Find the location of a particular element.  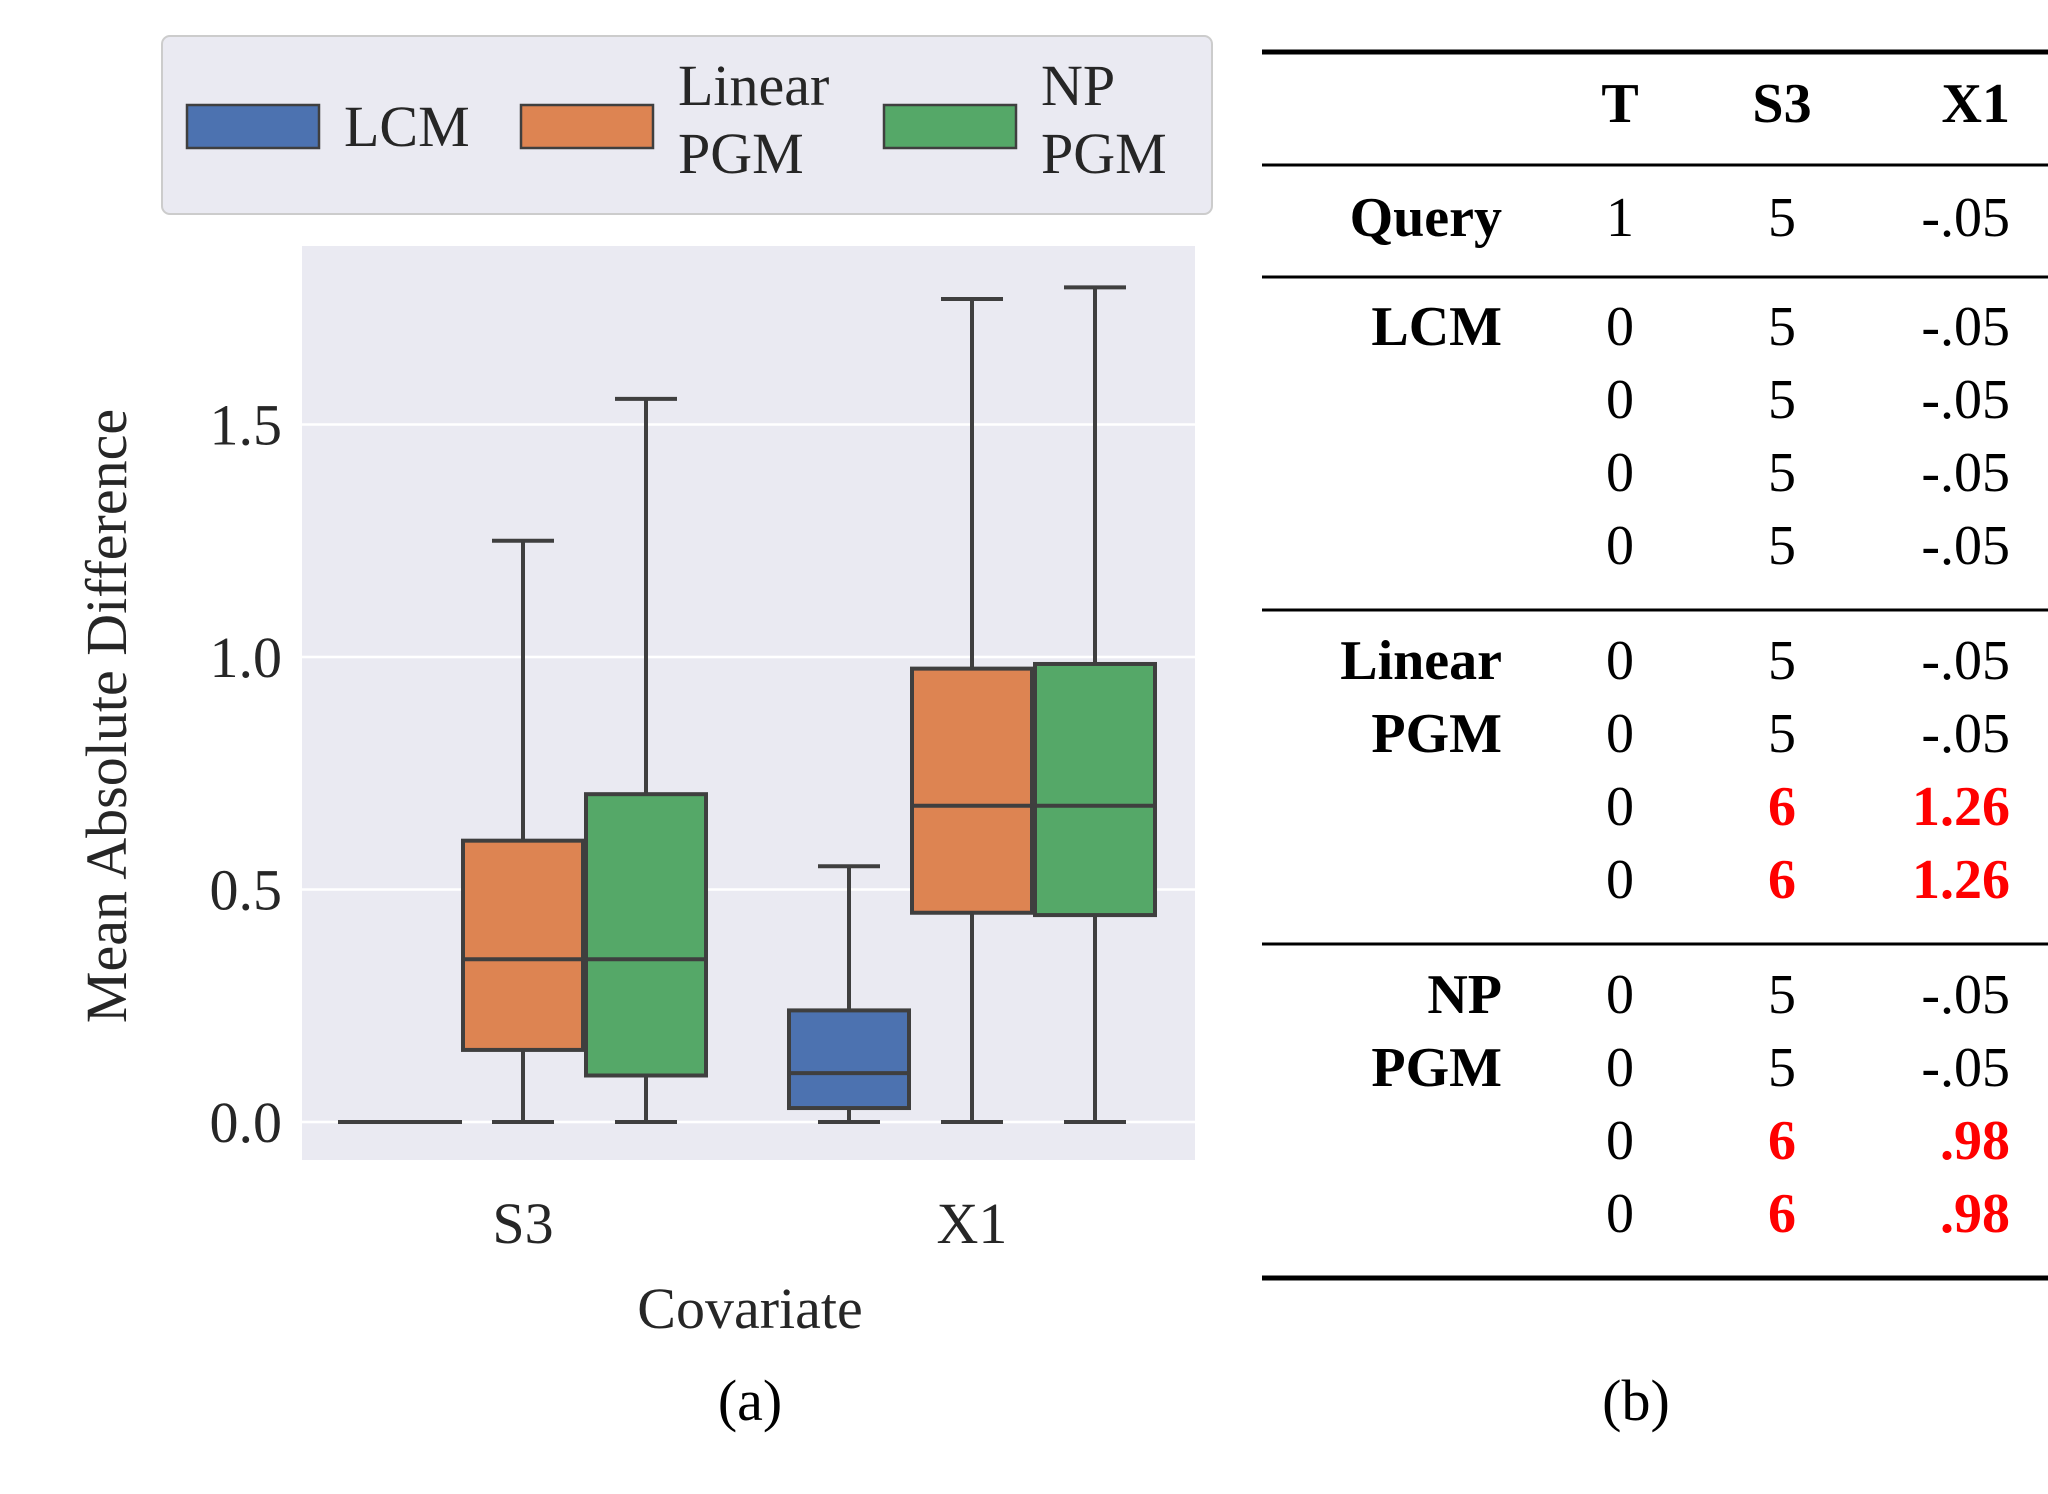

column-header: S3 is located at coordinates (1781, 104).